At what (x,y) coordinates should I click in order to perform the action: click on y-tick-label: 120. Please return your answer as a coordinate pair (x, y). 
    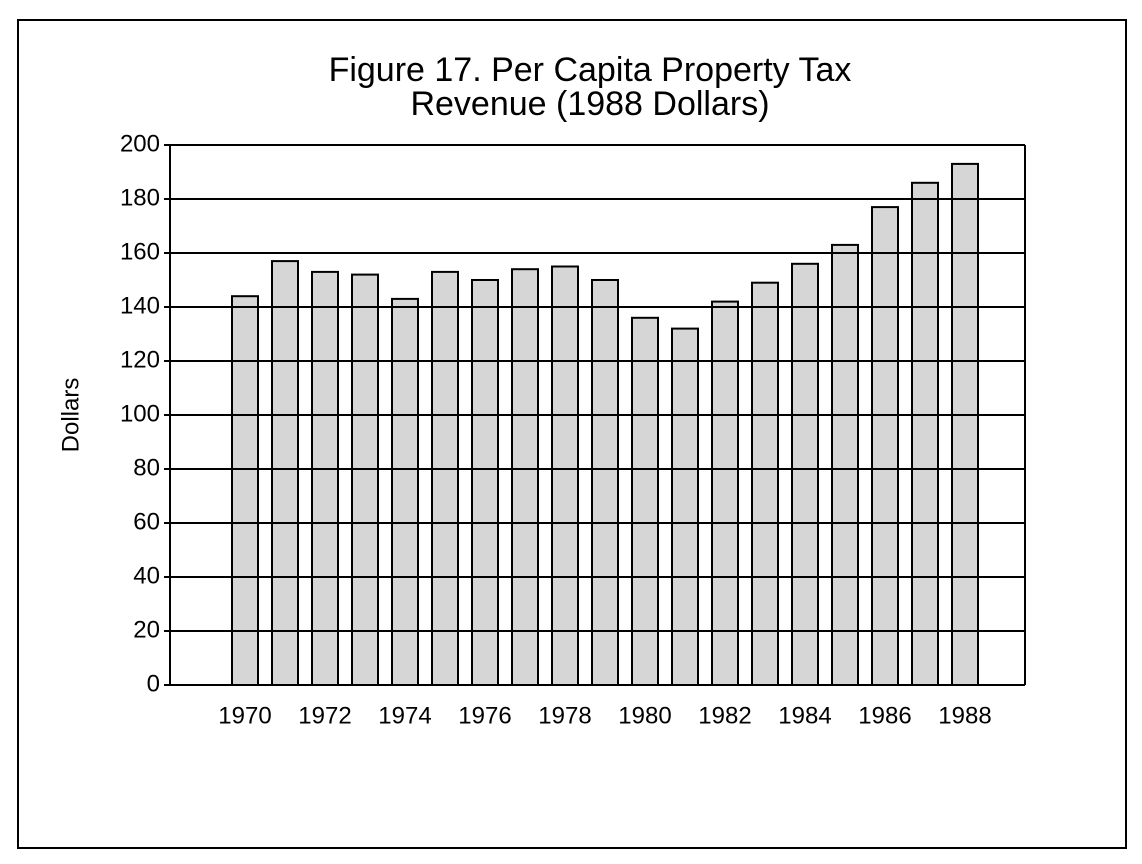
    Looking at the image, I should click on (140, 359).